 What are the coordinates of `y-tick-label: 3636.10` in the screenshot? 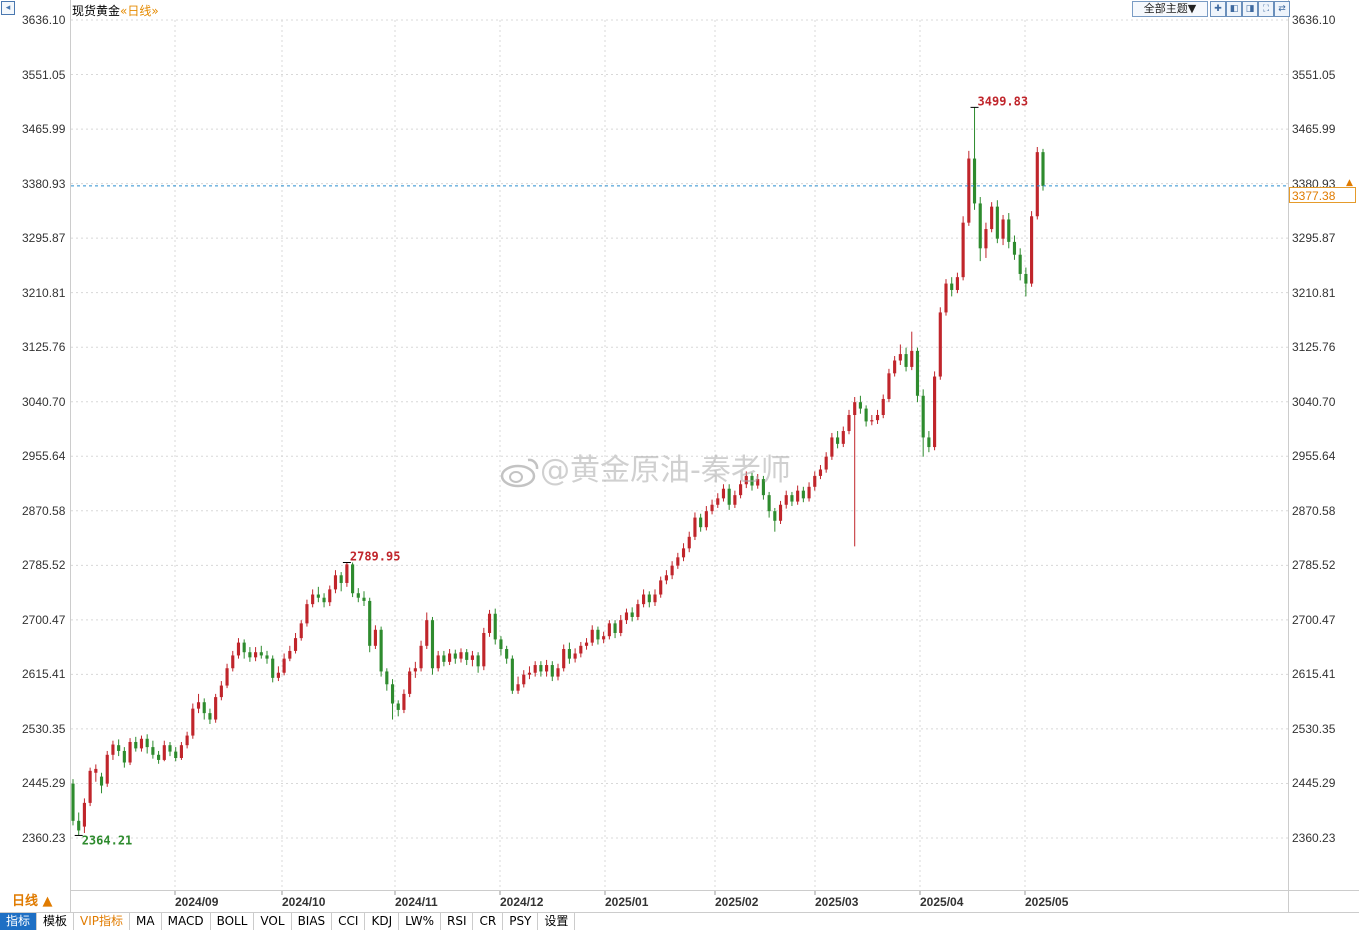 It's located at (1314, 20).